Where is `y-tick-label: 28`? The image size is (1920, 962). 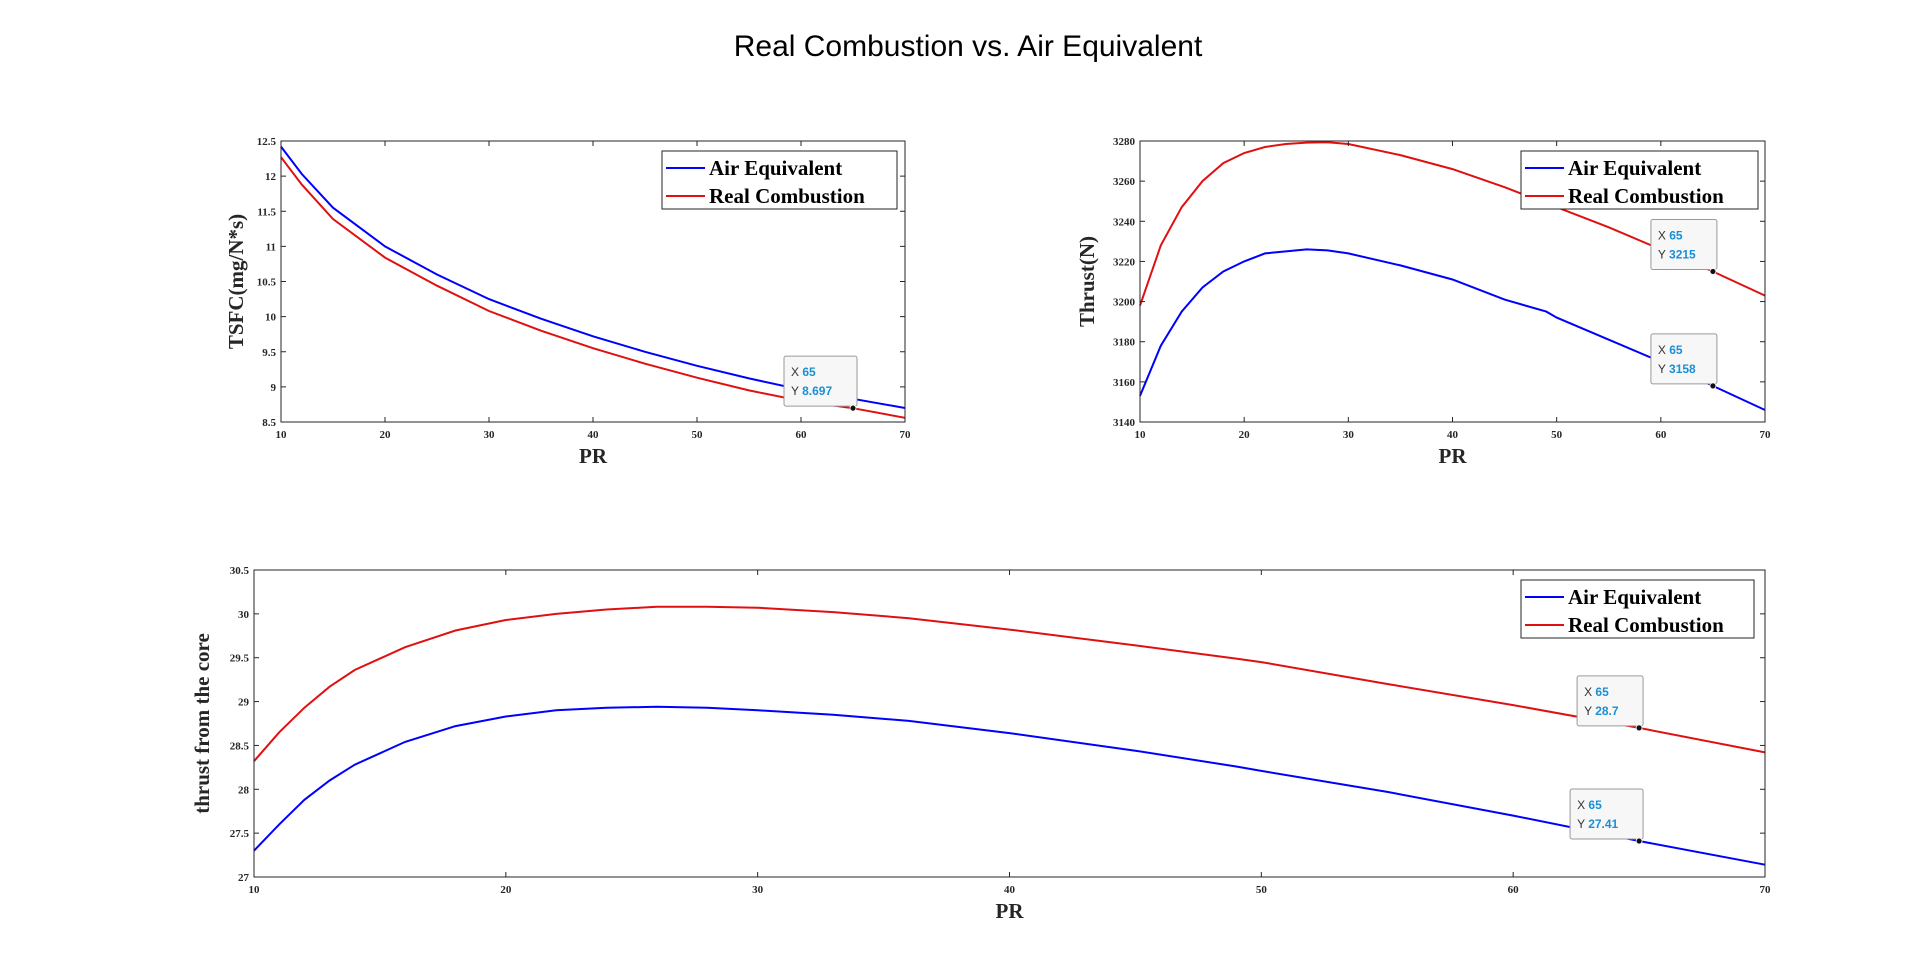
y-tick-label: 28 is located at coordinates (244, 790).